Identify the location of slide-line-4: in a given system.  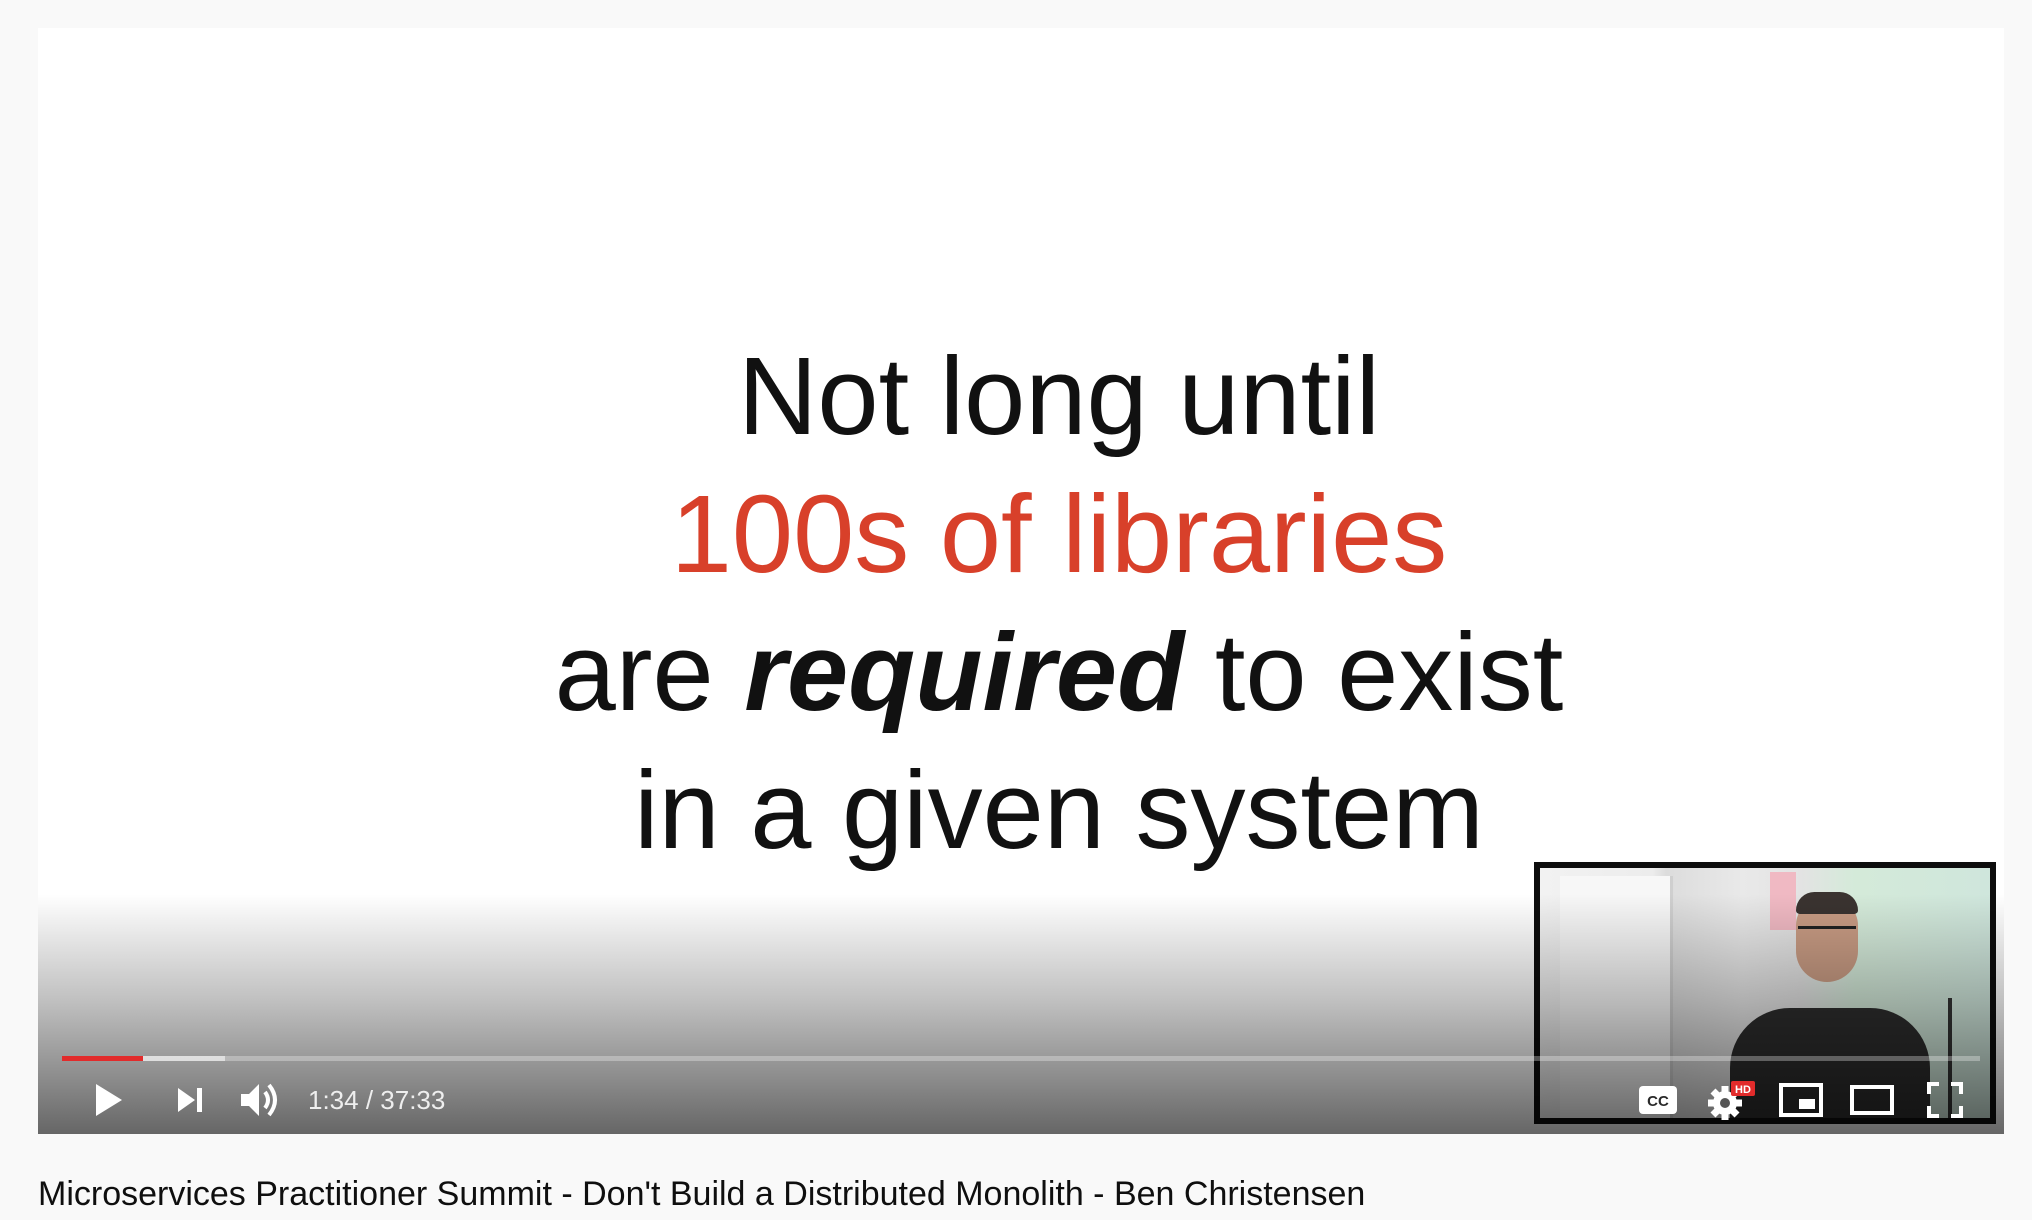
(1059, 810).